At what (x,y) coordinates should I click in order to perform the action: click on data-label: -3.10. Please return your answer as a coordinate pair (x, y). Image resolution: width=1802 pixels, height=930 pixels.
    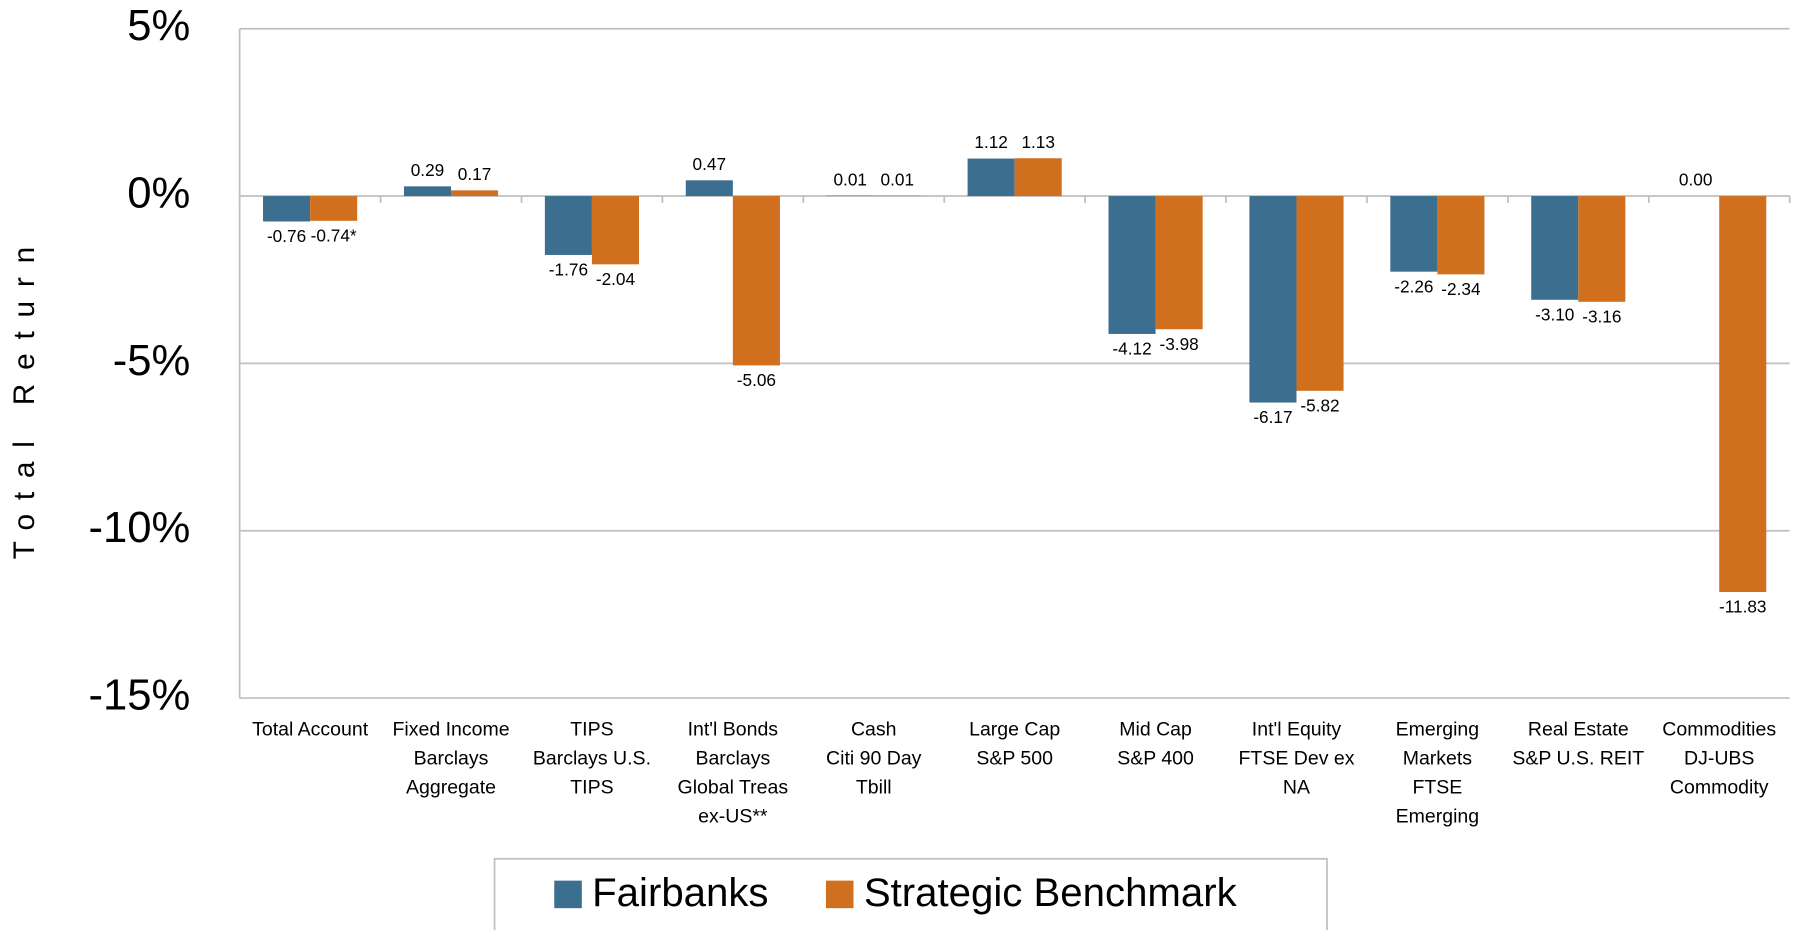
    Looking at the image, I should click on (1554, 314).